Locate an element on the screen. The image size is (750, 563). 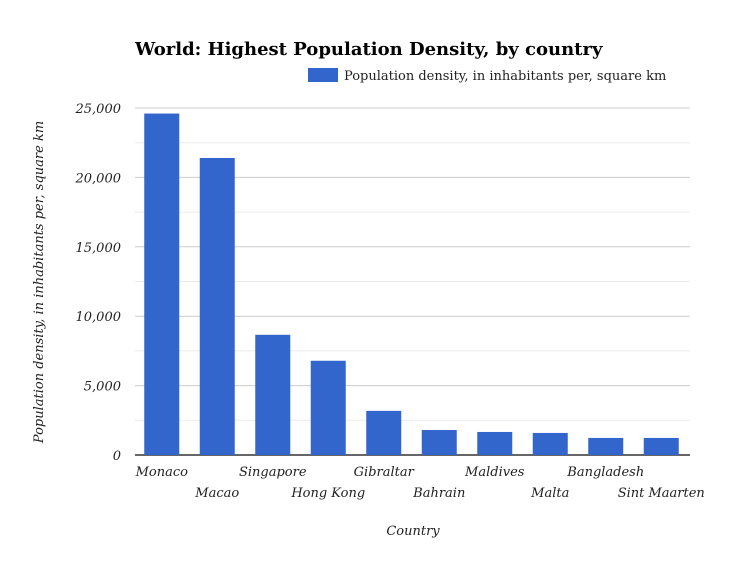
y-tick-label: 5,000 is located at coordinates (102, 387).